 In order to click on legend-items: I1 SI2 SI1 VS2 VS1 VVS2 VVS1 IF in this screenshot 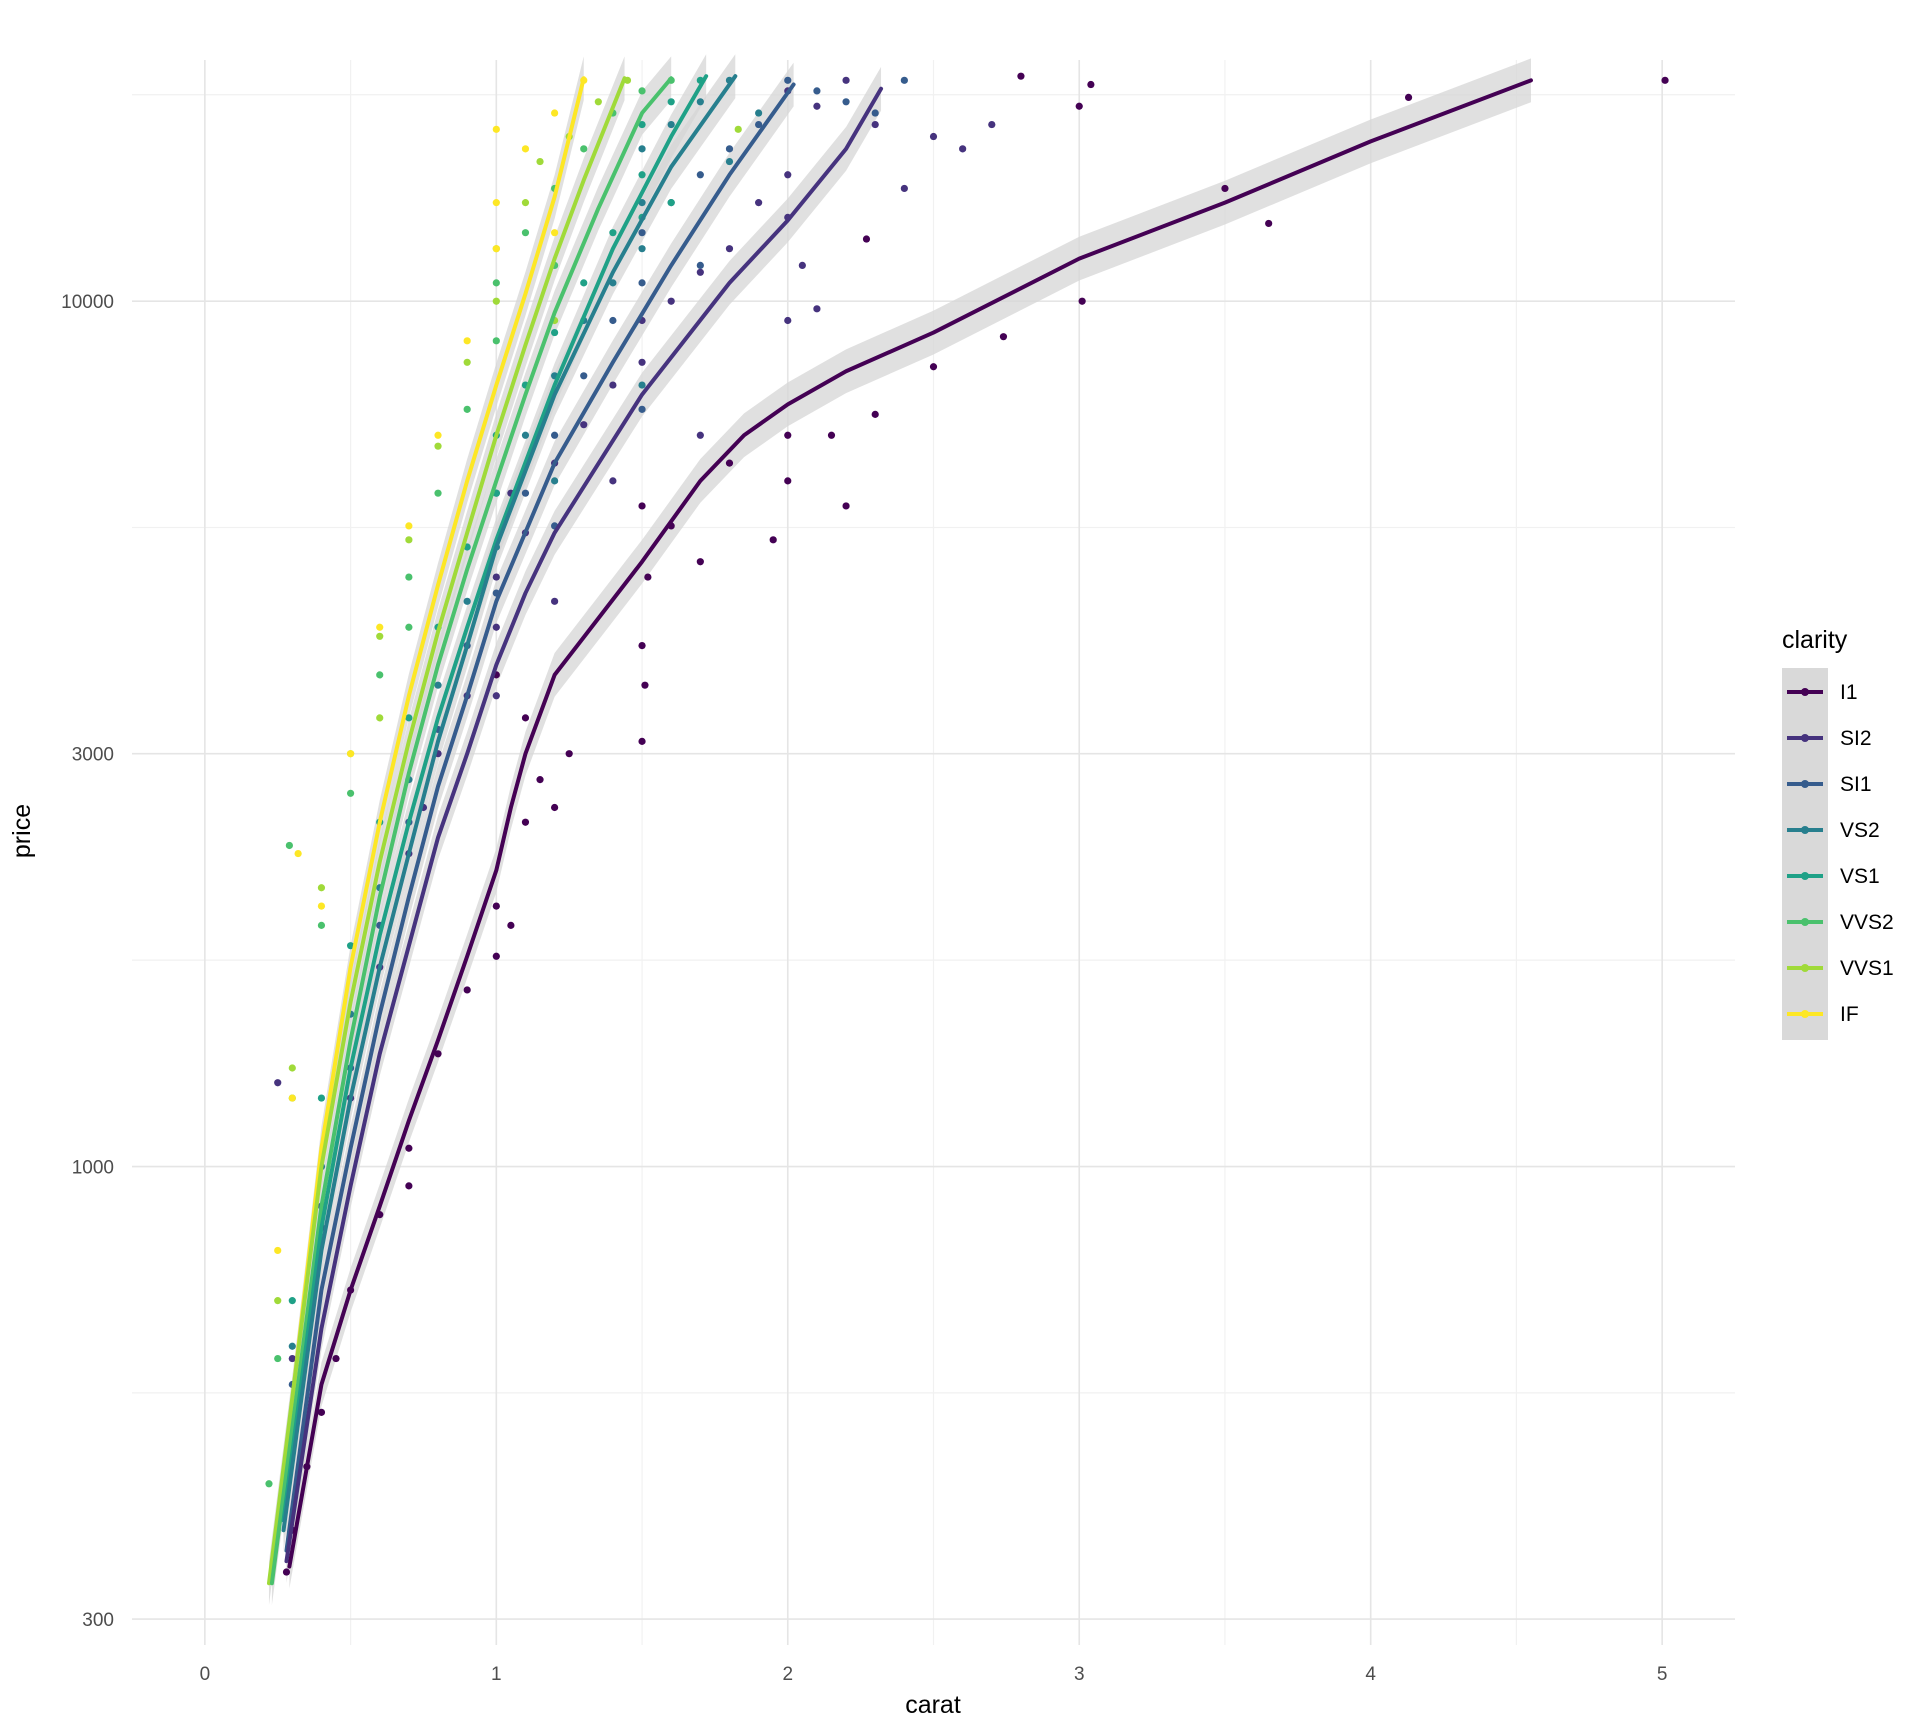, I will do `click(1840, 853)`.